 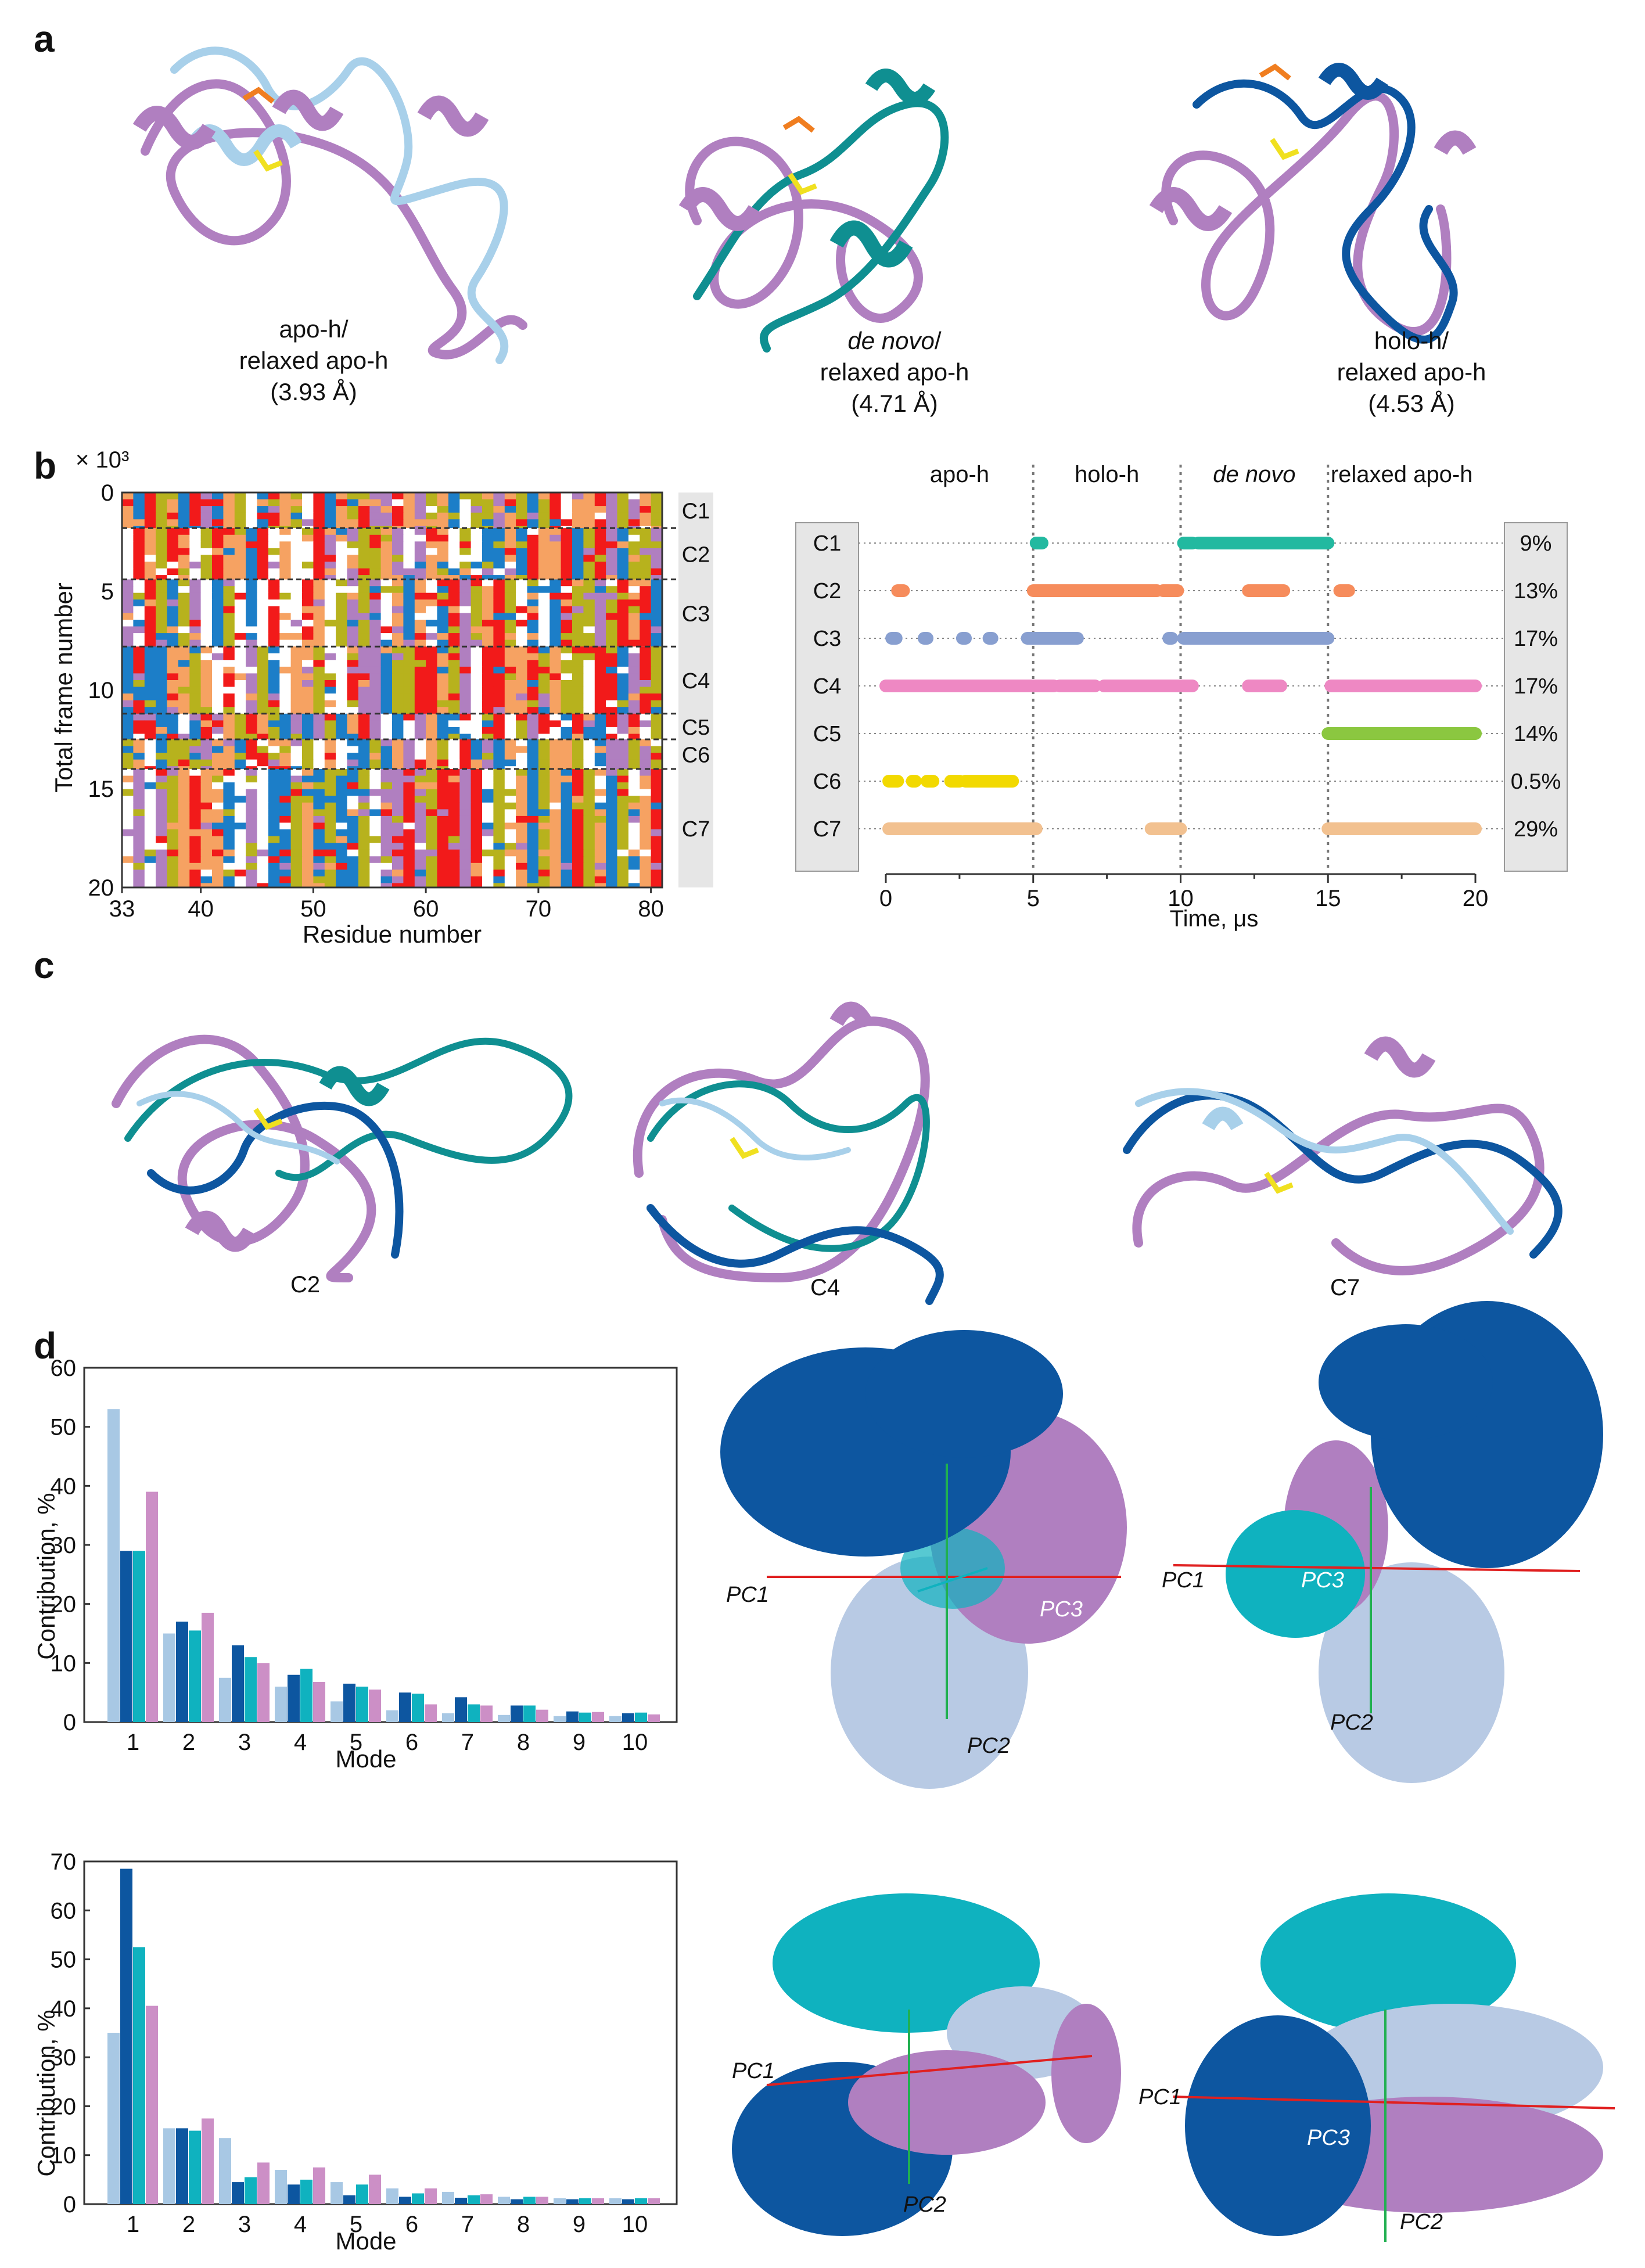 What do you see at coordinates (1476, 898) in the screenshot?
I see `x-tick-label: 20` at bounding box center [1476, 898].